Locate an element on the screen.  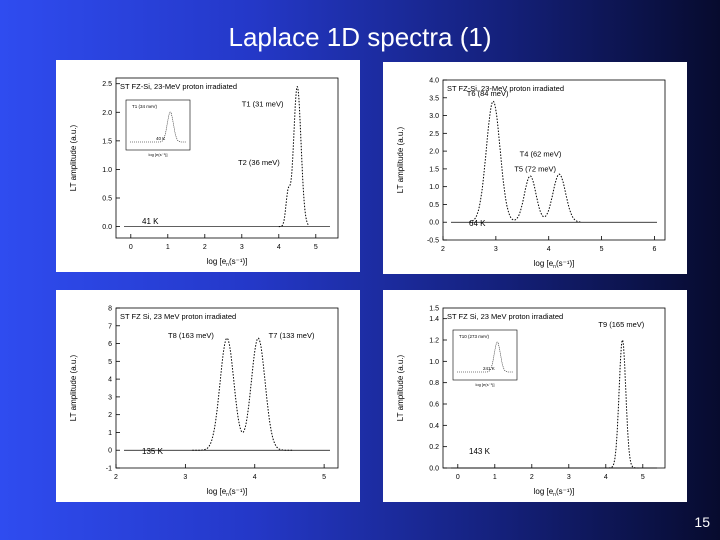
y-tick-label: 0.4 is located at coordinates (434, 426).